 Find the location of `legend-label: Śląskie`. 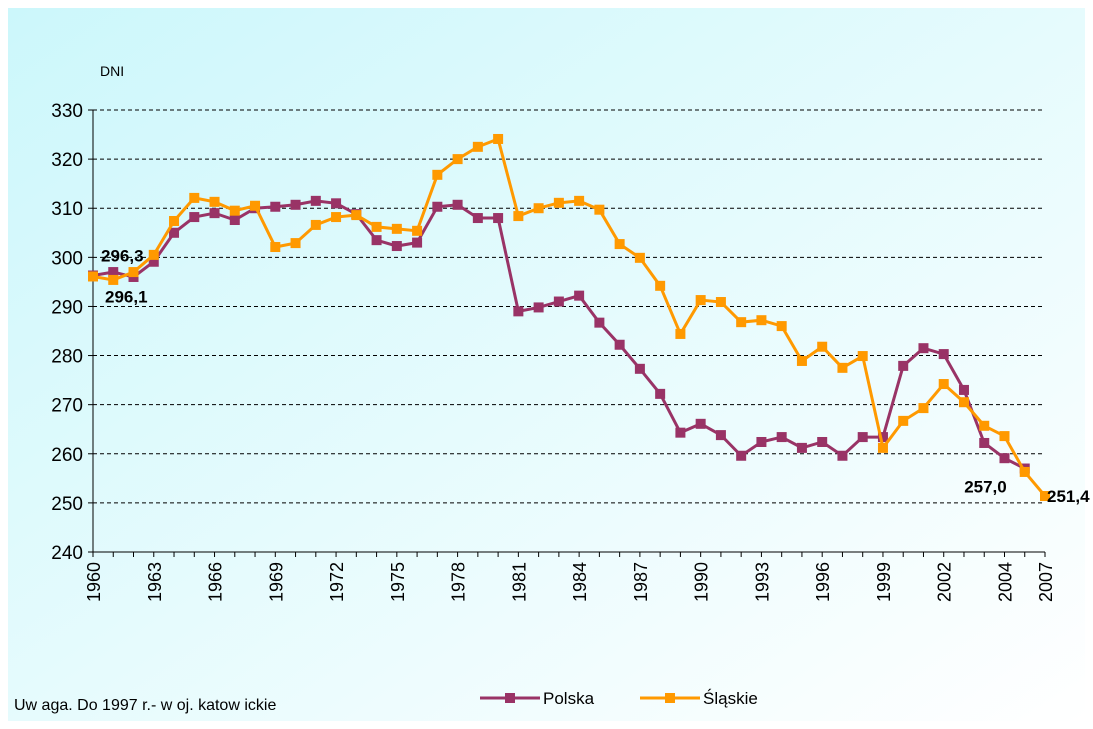

legend-label: Śląskie is located at coordinates (730, 698).